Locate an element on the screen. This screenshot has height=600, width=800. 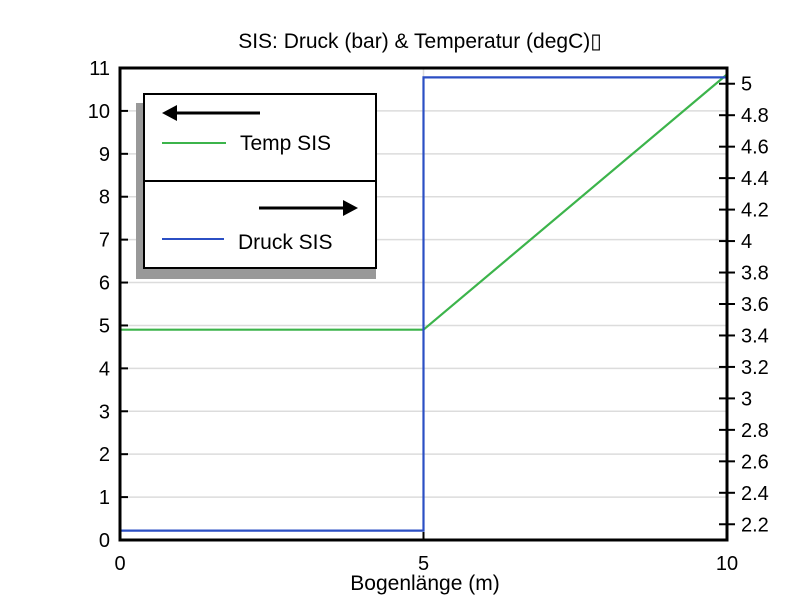
y-left-tick-label: 3 is located at coordinates (104, 412).